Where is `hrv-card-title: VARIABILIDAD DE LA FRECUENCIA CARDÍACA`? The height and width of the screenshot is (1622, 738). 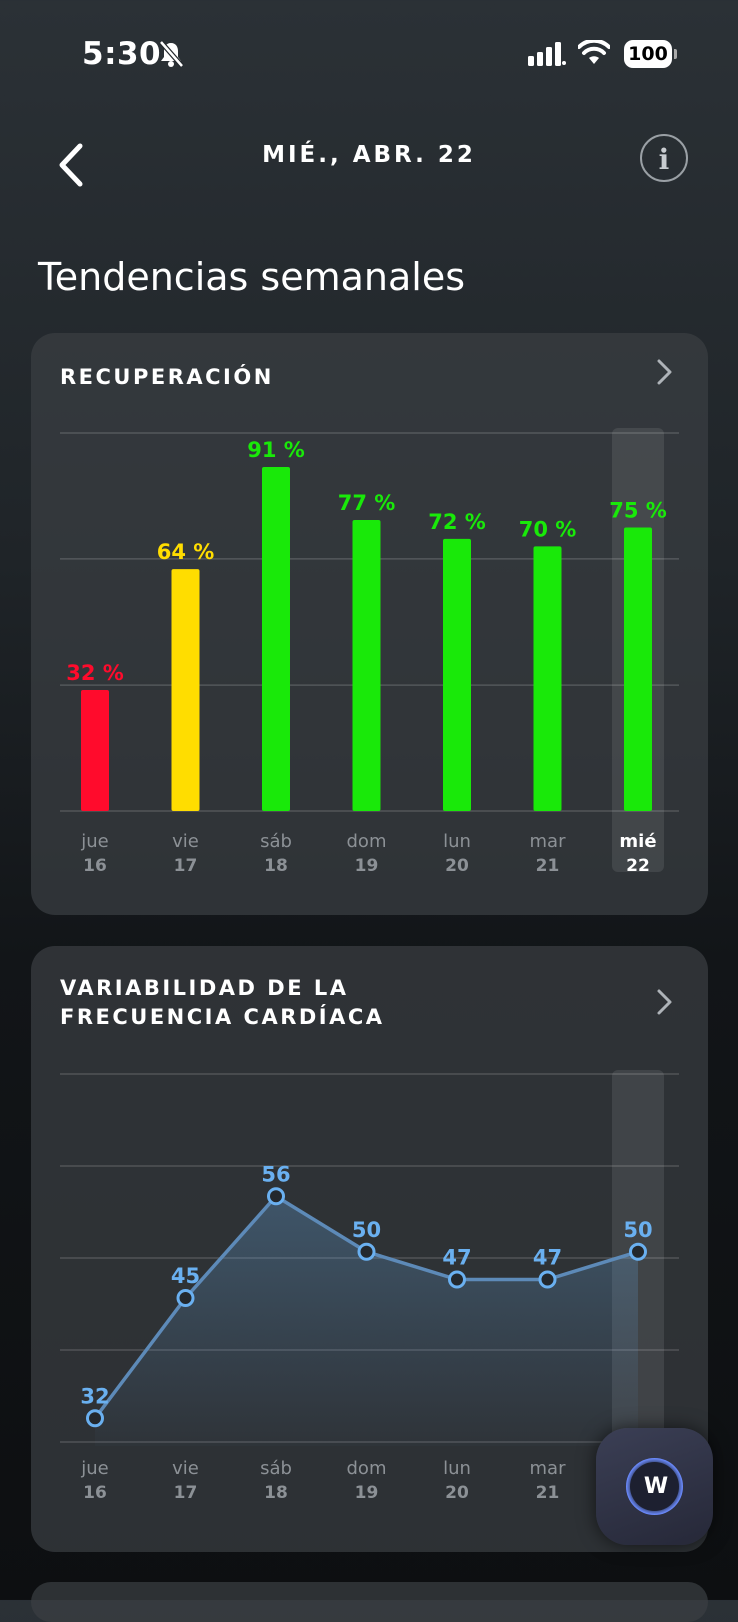
hrv-card-title: VARIABILIDAD DE LA FRECUENCIA CARDÍACA is located at coordinates (222, 1003).